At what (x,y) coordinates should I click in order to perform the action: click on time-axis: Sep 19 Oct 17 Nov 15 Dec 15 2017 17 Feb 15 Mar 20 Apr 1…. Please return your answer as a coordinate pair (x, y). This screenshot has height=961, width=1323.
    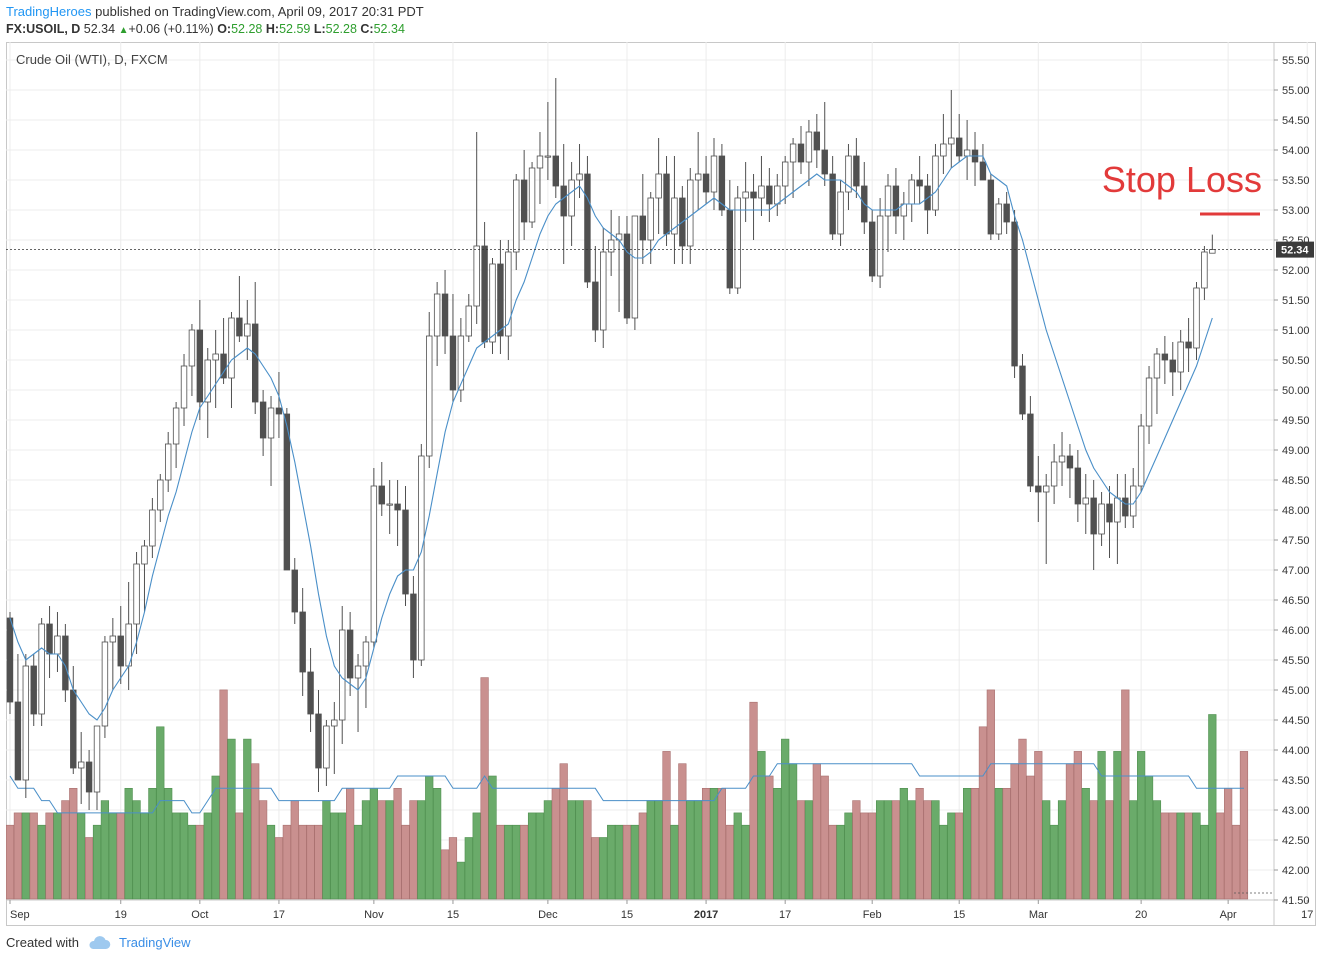
    Looking at the image, I should click on (659, 910).